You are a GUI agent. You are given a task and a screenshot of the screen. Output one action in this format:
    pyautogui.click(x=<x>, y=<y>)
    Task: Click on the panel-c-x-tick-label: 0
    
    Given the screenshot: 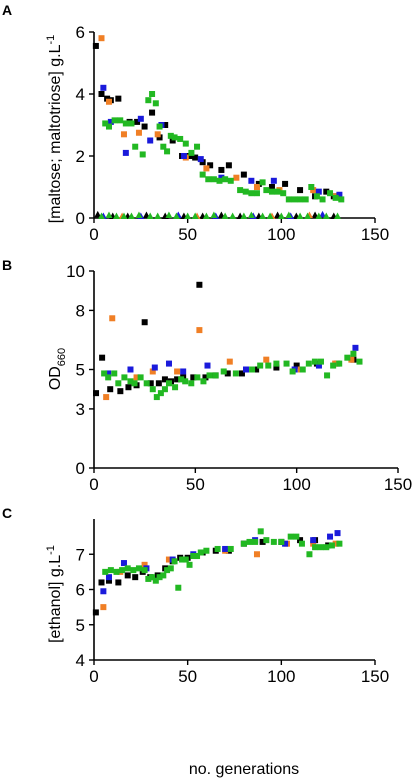 What is the action you would take?
    pyautogui.click(x=93, y=676)
    